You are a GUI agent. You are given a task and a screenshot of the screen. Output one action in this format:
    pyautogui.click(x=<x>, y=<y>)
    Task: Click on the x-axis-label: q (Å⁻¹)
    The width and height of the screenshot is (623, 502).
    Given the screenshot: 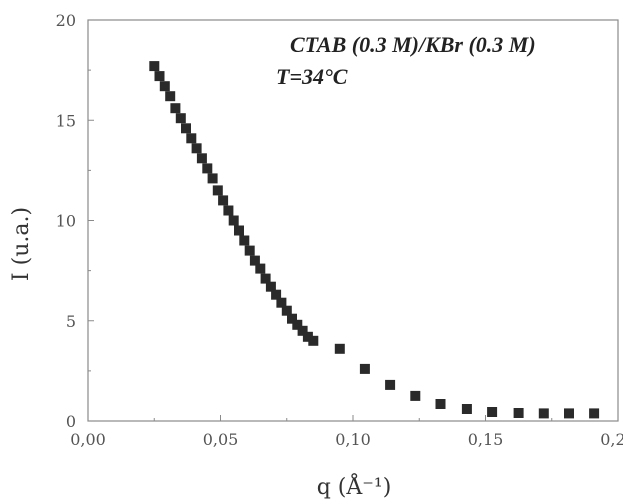 What is the action you would take?
    pyautogui.click(x=354, y=486)
    